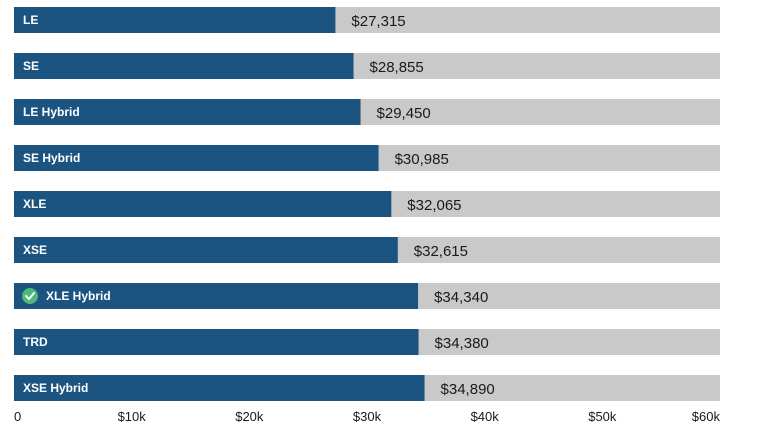 The width and height of the screenshot is (767, 441). I want to click on bar-row-xse-hybrid: XSE Hybrid $34,890, so click(367, 388).